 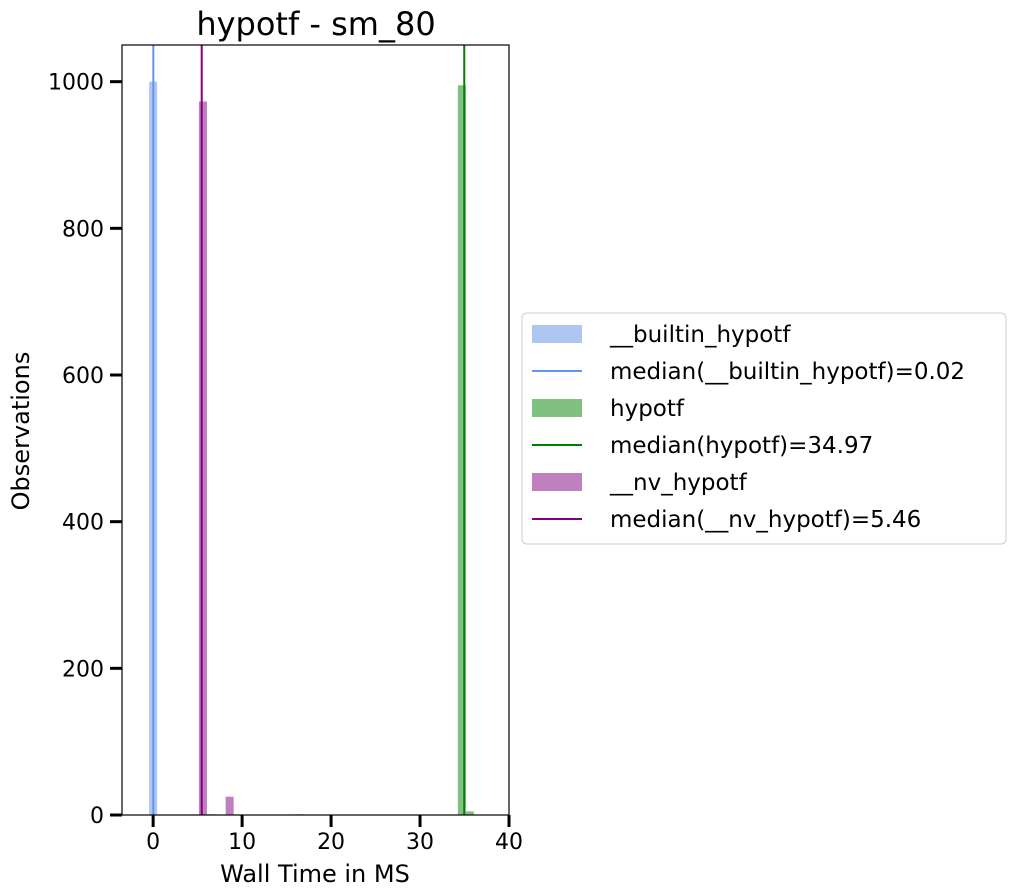 I want to click on legend-label: median(__nv_hypotf)=5.46, so click(x=765, y=520).